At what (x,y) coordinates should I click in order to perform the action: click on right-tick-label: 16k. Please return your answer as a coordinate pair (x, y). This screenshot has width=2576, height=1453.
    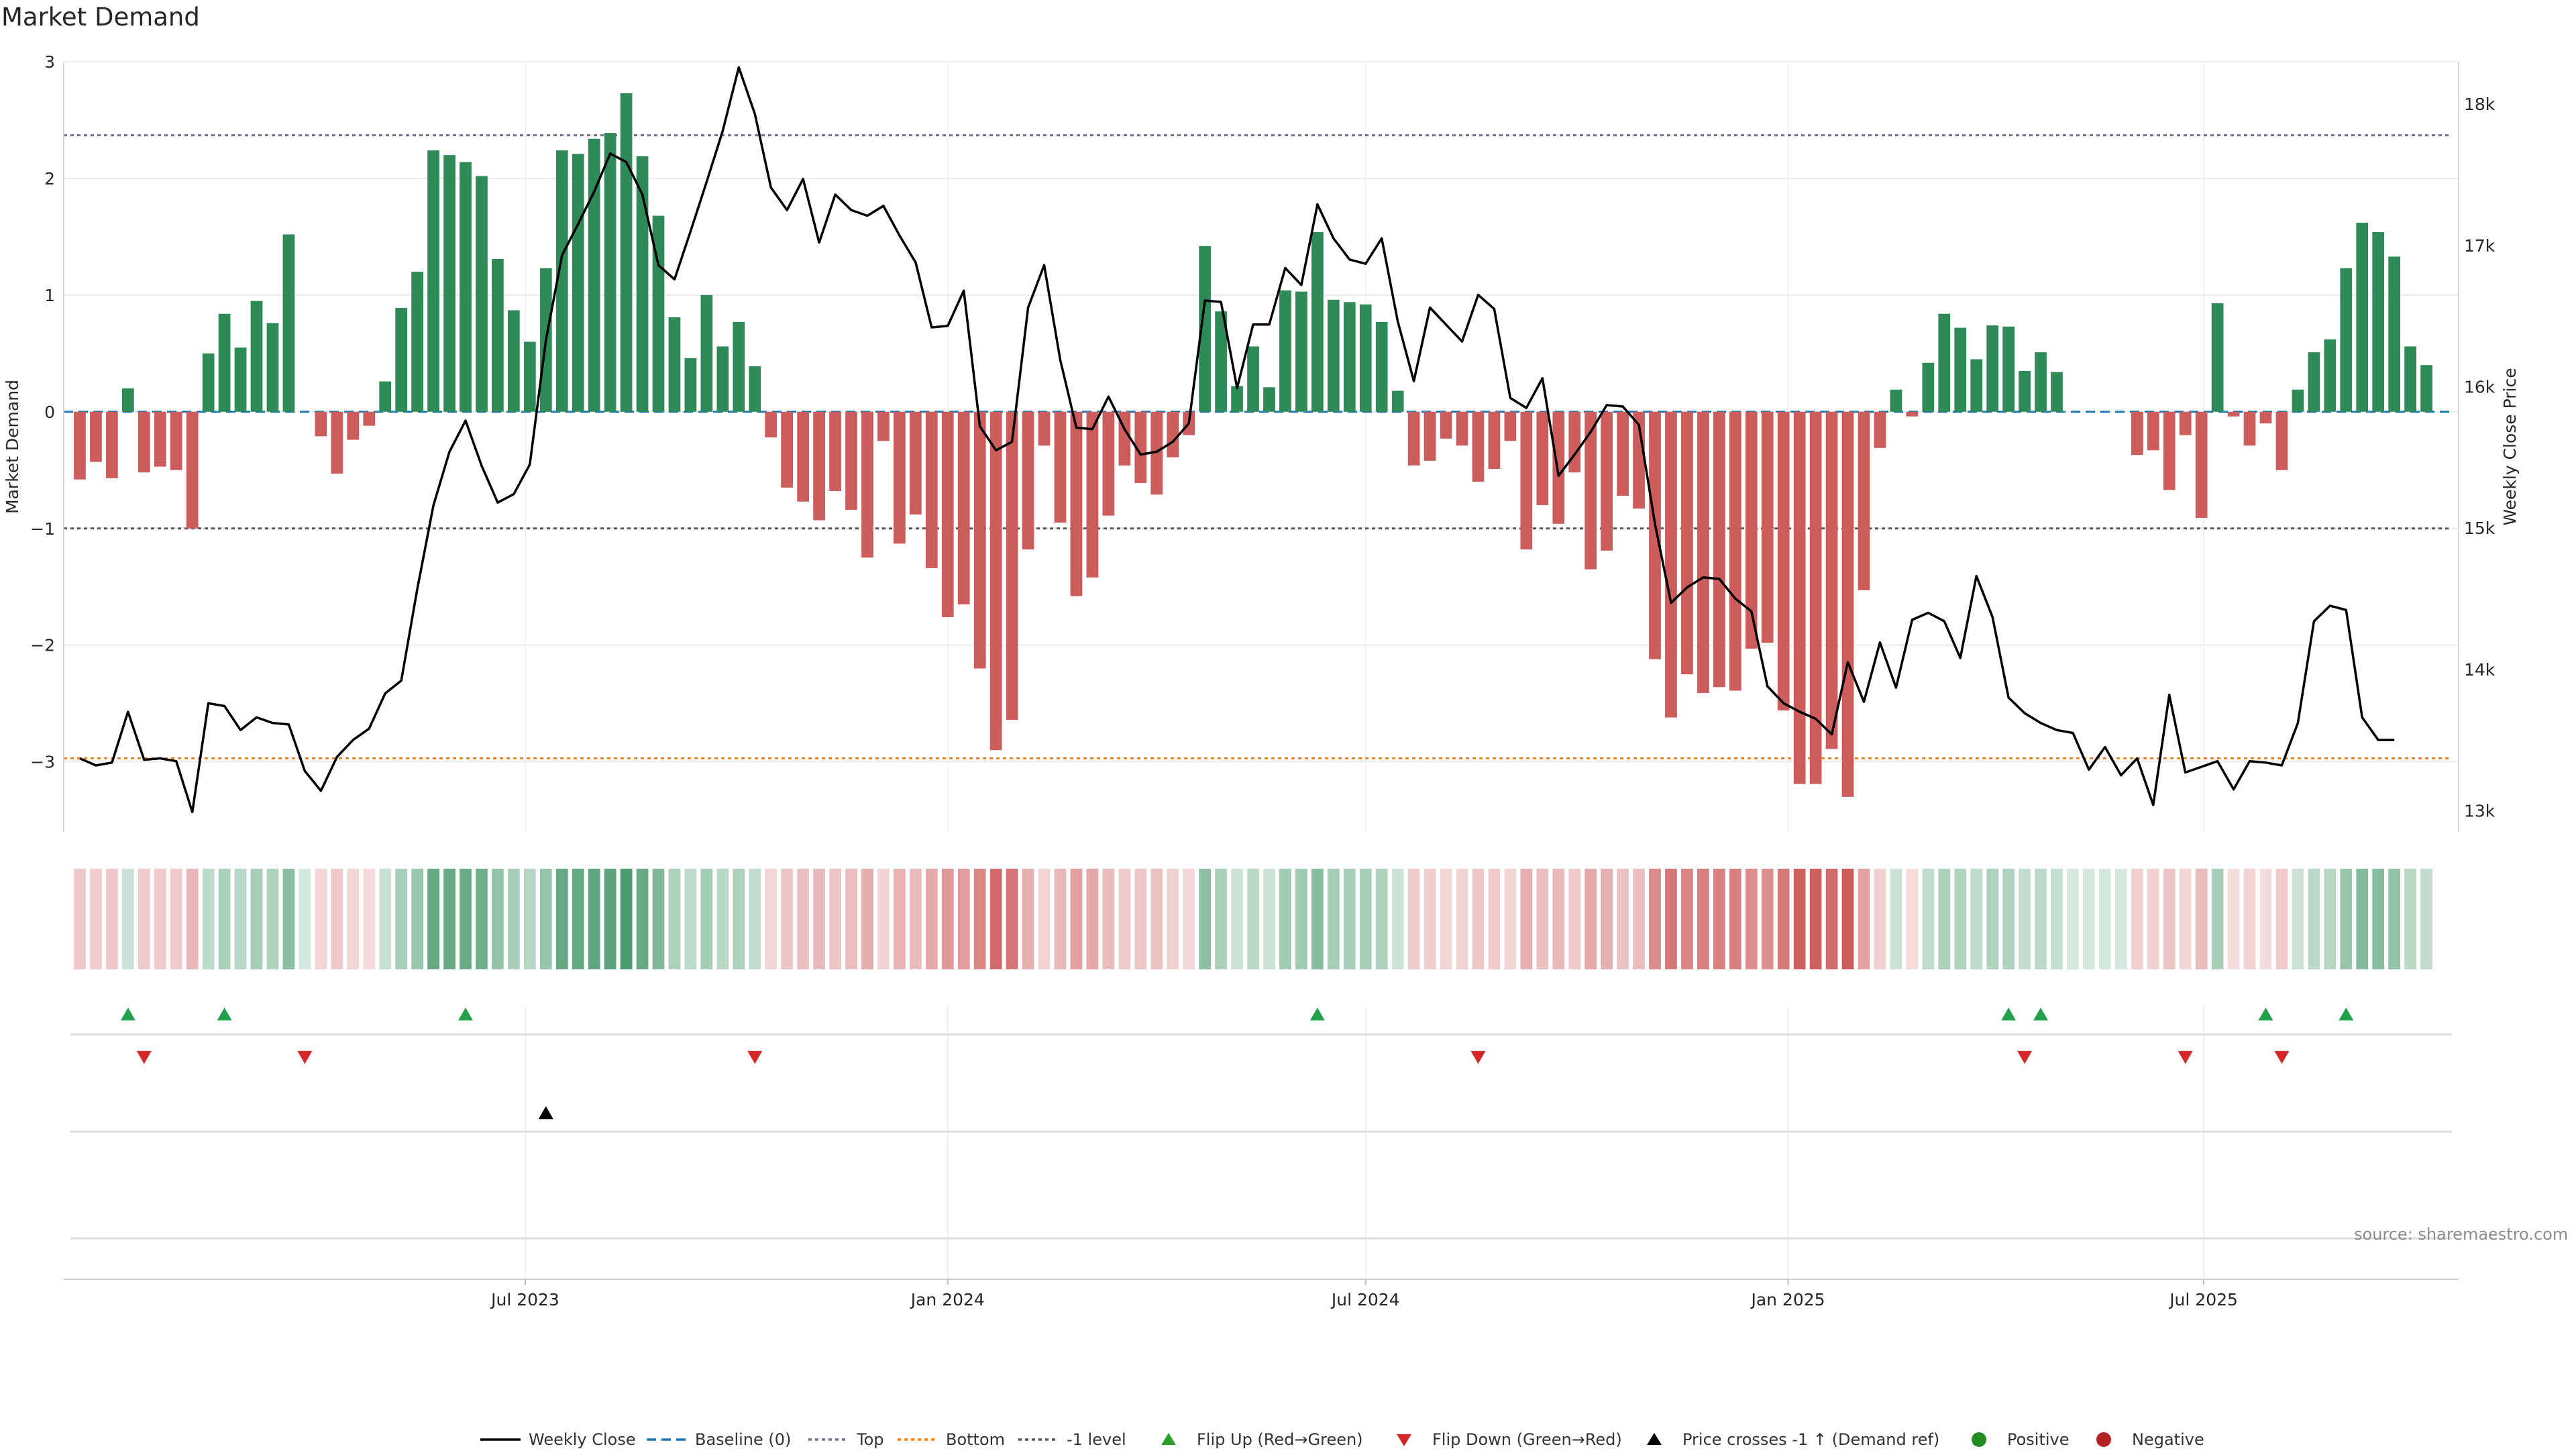
    Looking at the image, I should click on (2480, 387).